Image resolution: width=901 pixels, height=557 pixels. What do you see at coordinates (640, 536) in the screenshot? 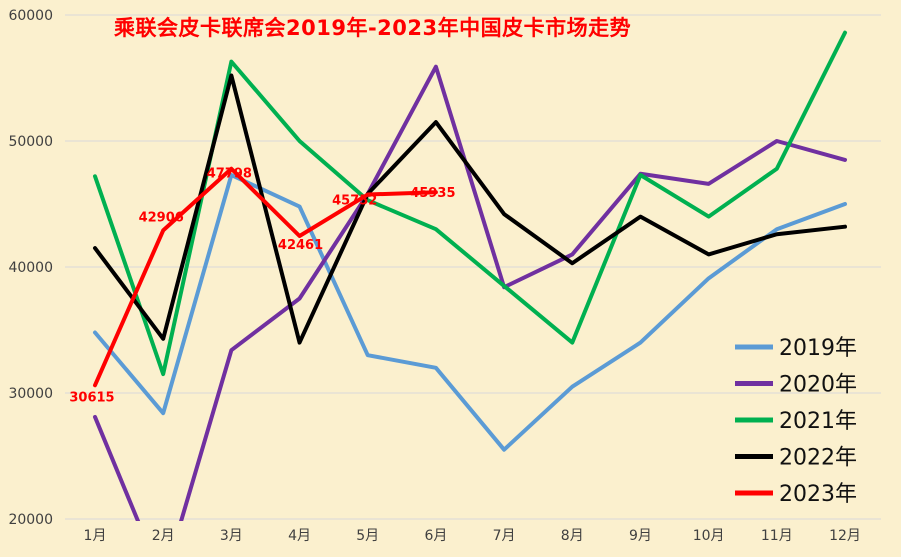
I see `x-tick-label: 9月` at bounding box center [640, 536].